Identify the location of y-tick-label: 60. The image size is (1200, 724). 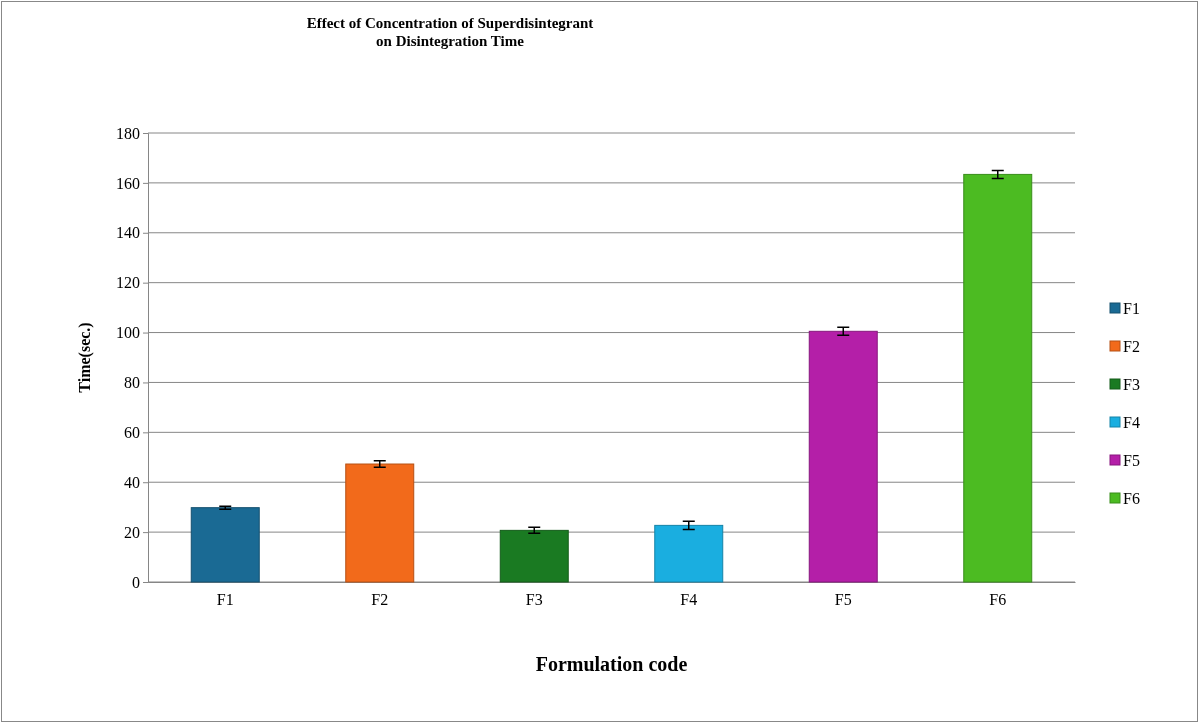
(132, 432).